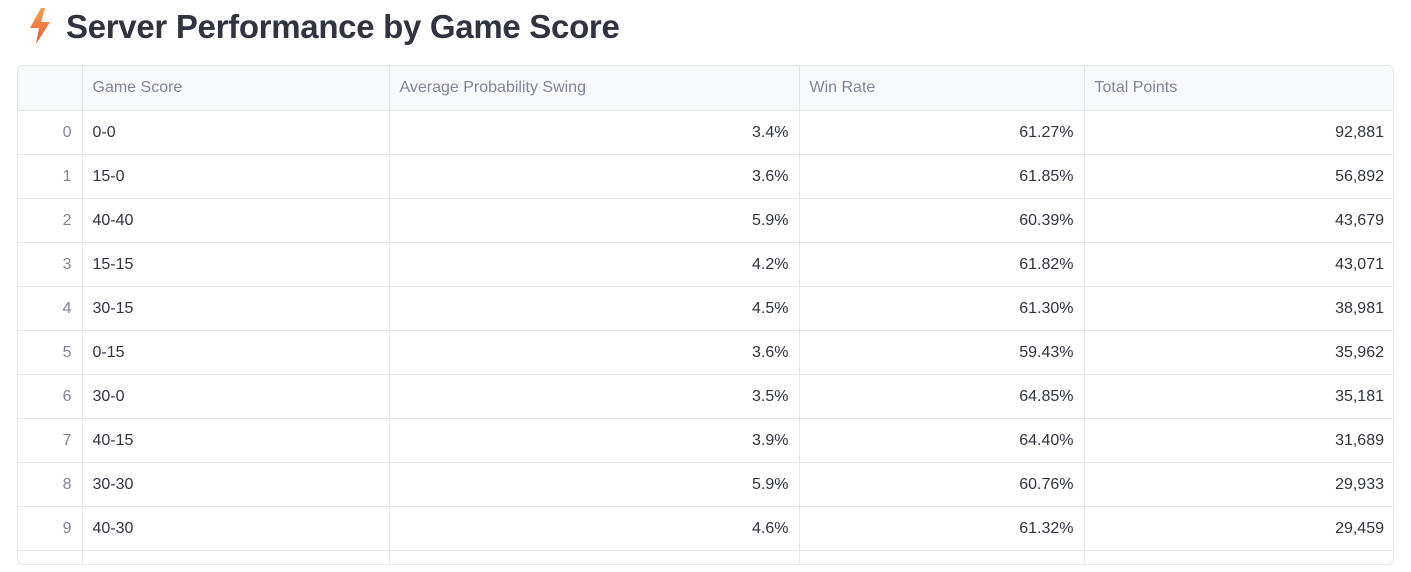 This screenshot has height=572, width=1411. Describe the element at coordinates (236, 264) in the screenshot. I see `game-score-cell: 15-15` at that location.